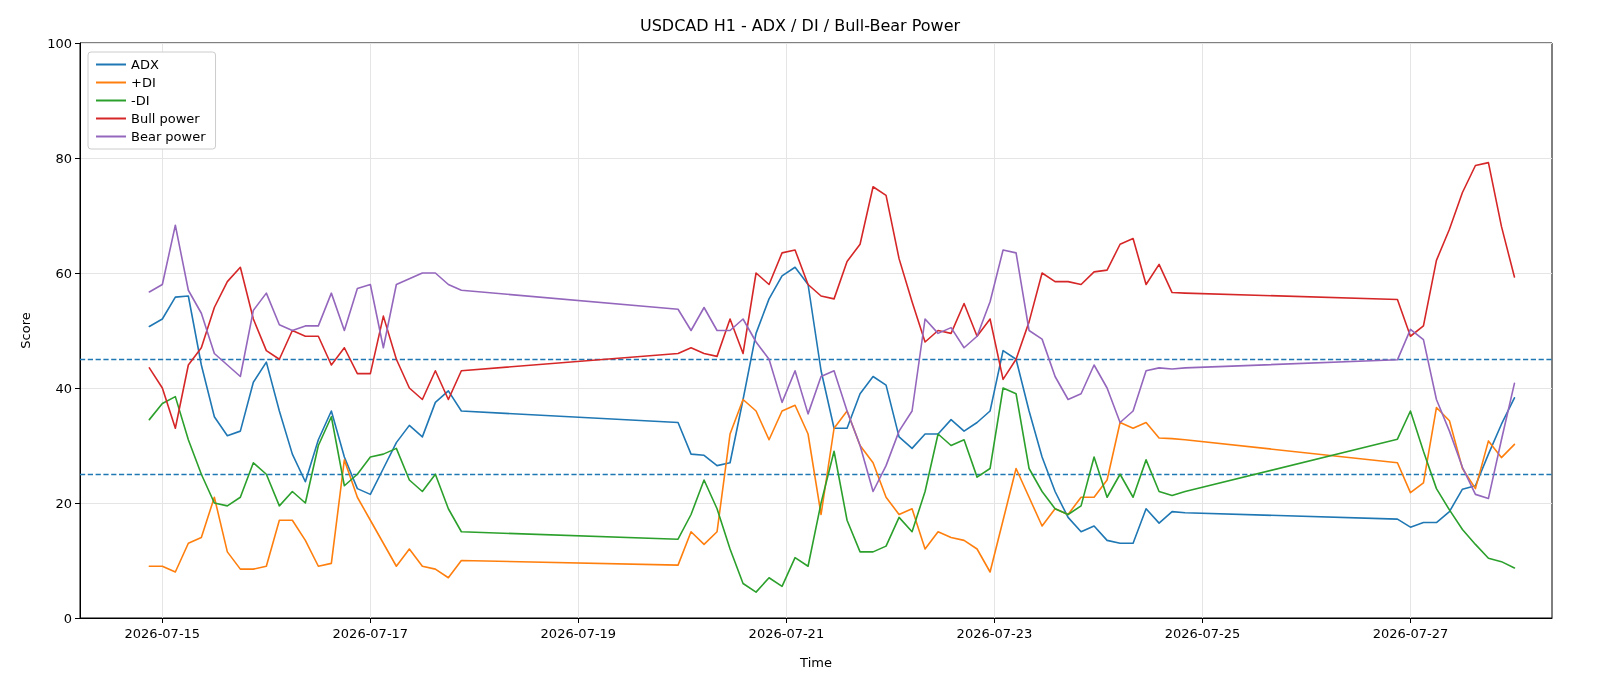  I want to click on legend-label: Bear power, so click(169, 136).